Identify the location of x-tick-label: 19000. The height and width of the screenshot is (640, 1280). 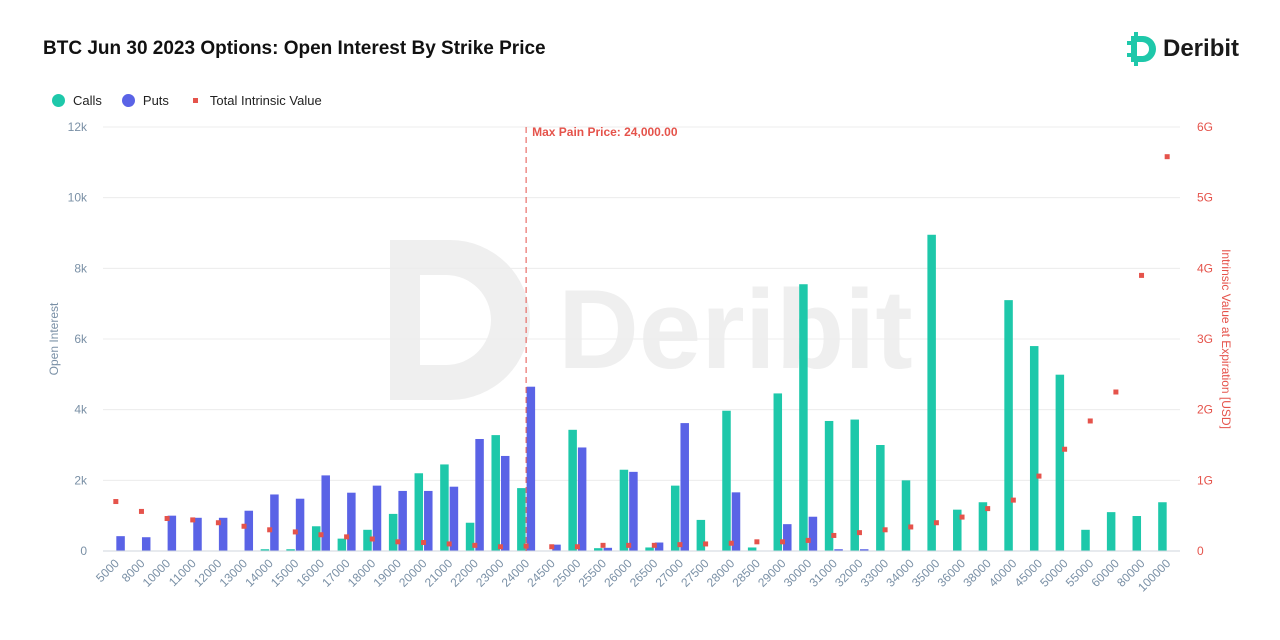
(388, 573).